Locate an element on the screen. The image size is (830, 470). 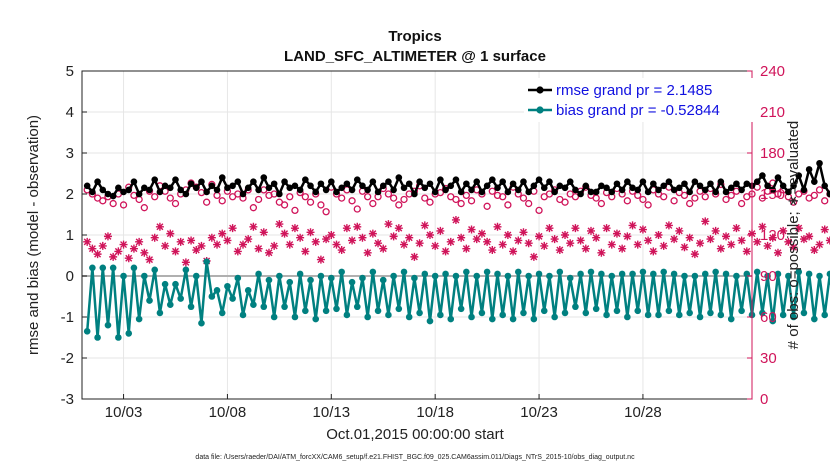
x-tick-label: 10/13 is located at coordinates (332, 412).